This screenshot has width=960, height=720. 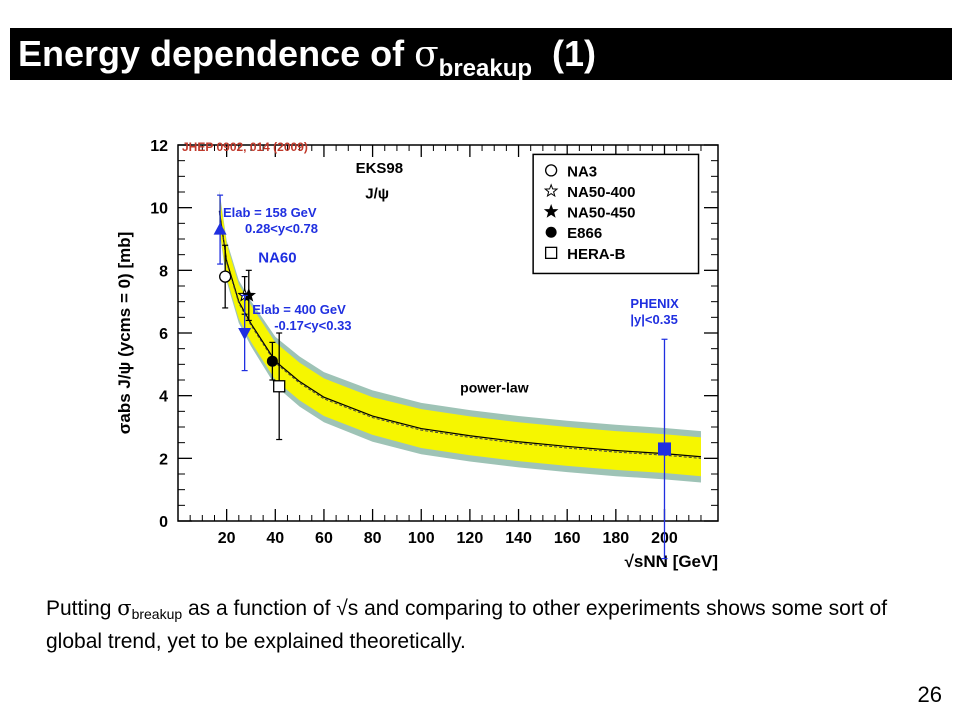 What do you see at coordinates (584, 233) in the screenshot?
I see `legend-label: E866` at bounding box center [584, 233].